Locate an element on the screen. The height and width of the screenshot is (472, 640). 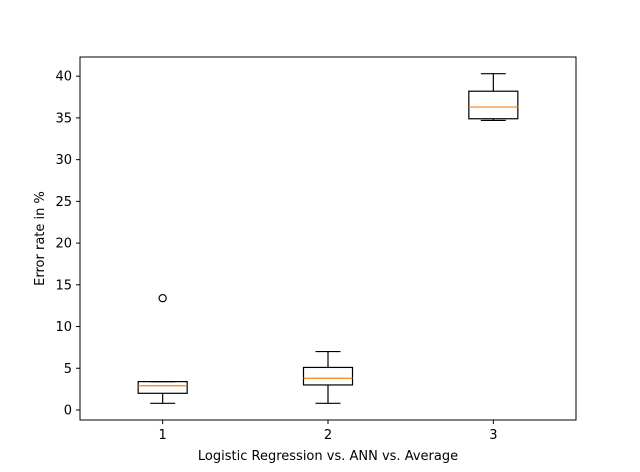
y-axis-ticks: 0 5 10 15 20 25 30 35 40 is located at coordinates (67, 244).